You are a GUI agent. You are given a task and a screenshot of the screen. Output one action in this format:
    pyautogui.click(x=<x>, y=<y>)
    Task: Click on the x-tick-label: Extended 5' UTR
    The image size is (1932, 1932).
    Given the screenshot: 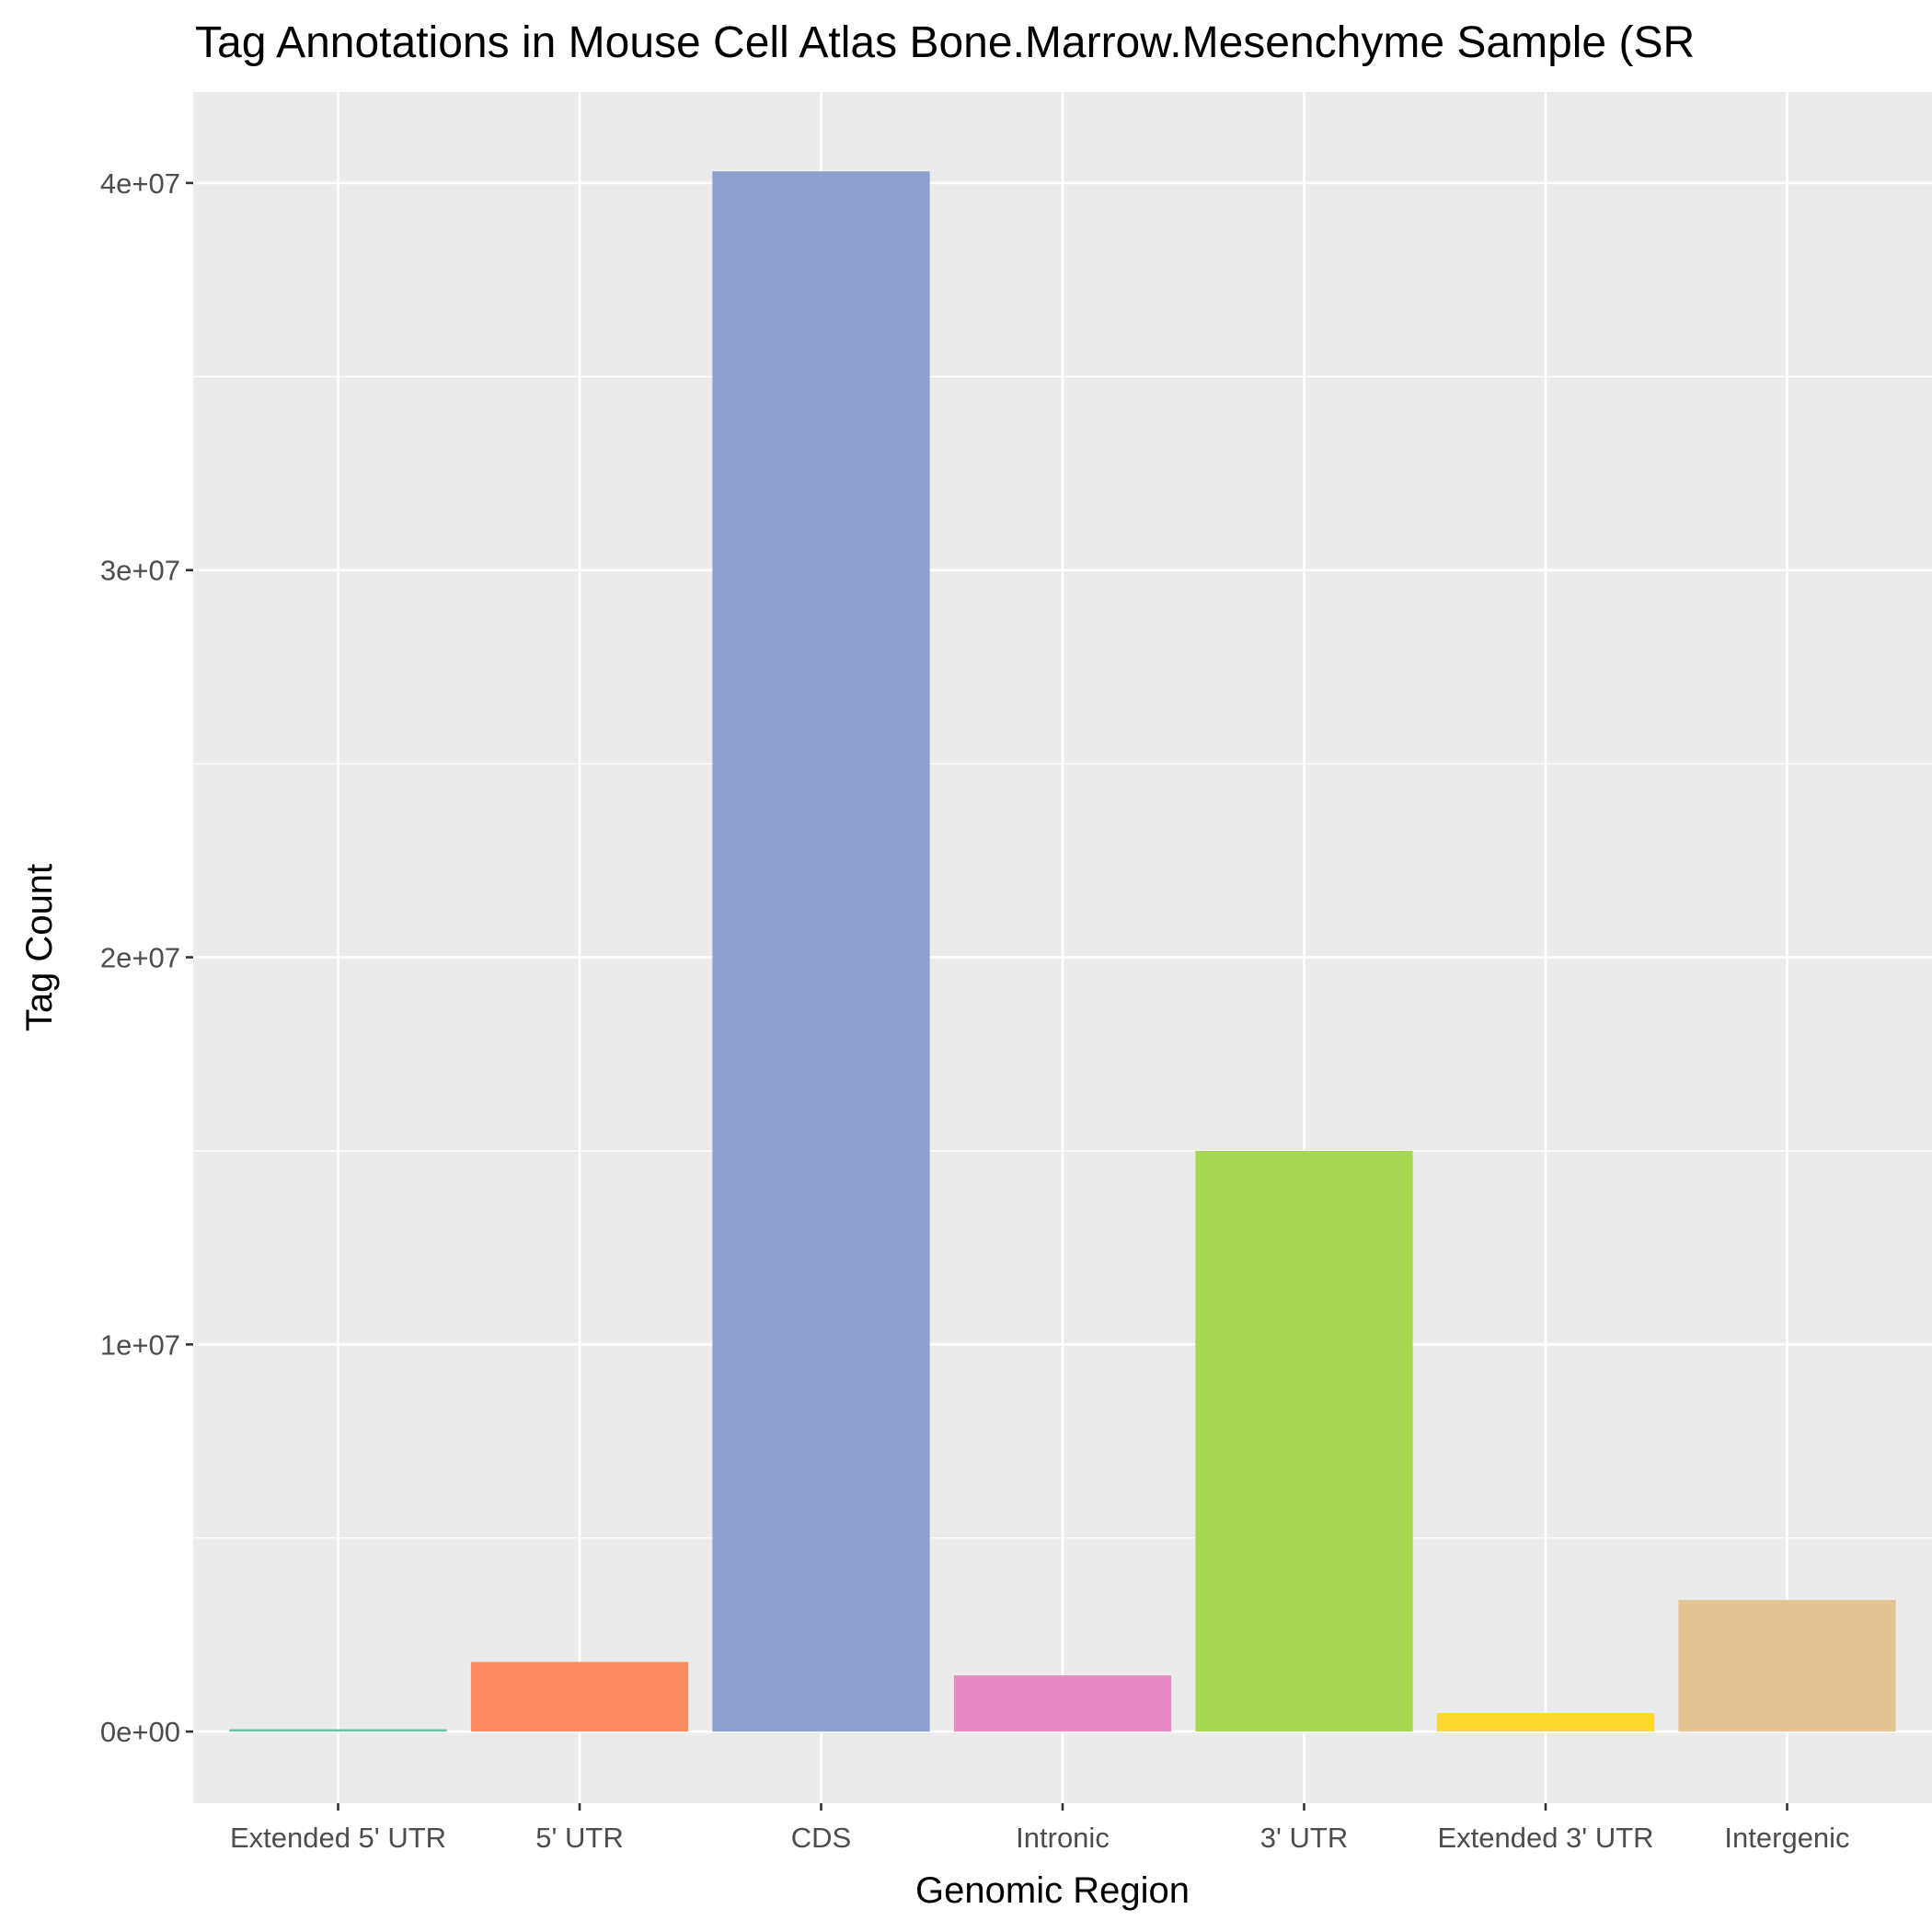 What is the action you would take?
    pyautogui.click(x=338, y=1838)
    